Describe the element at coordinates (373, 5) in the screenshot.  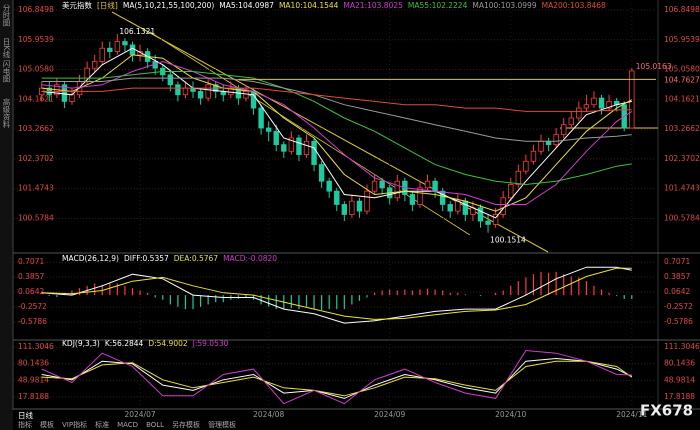
I see `legend-entry: MA21:103.8025` at that location.